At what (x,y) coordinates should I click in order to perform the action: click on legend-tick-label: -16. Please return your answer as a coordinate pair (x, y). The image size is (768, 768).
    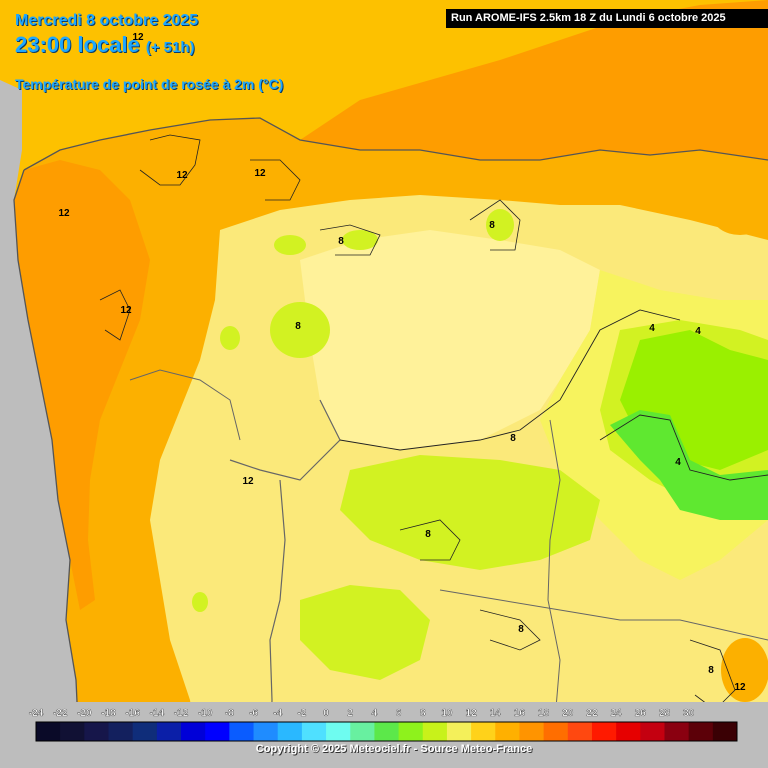
    Looking at the image, I should click on (132, 713).